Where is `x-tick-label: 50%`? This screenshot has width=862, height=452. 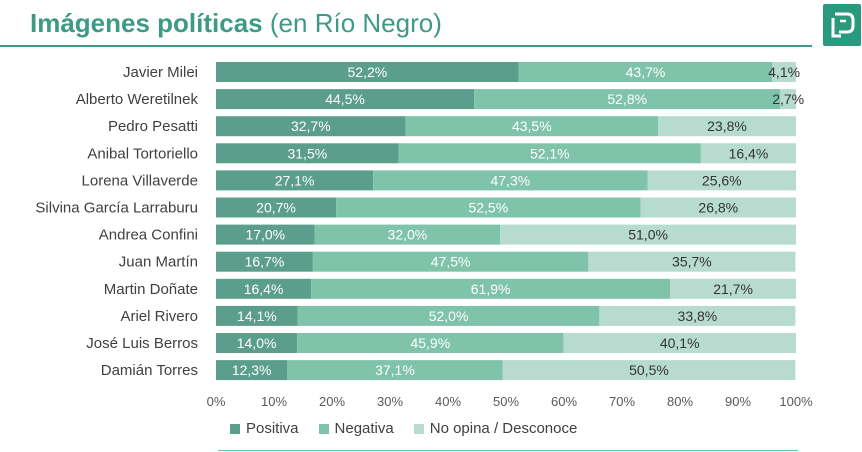
x-tick-label: 50% is located at coordinates (506, 401).